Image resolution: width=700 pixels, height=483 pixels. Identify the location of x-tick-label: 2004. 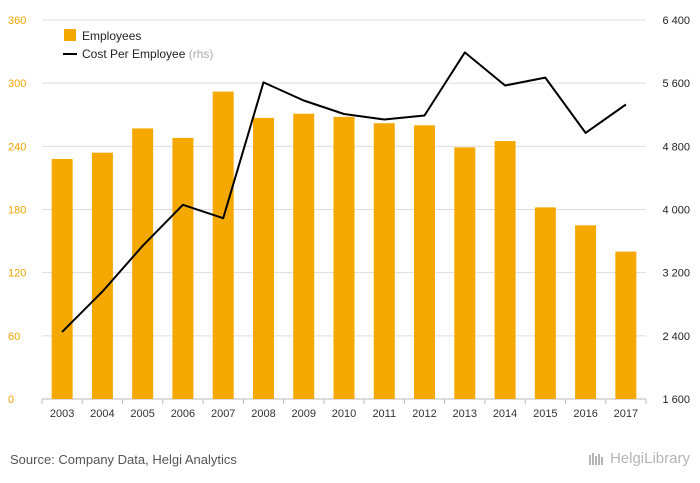
(102, 414).